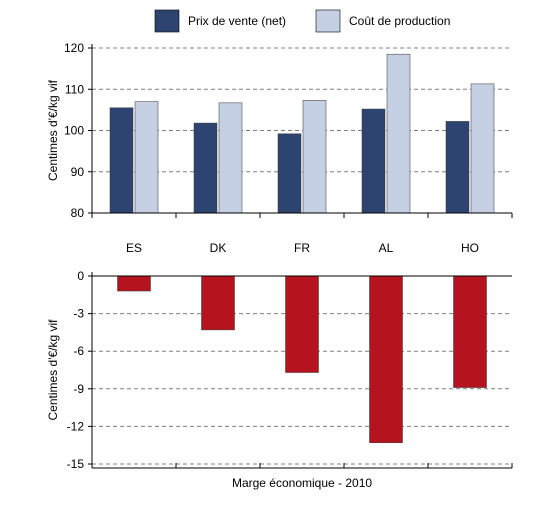 The width and height of the screenshot is (550, 505). I want to click on category-label-dk: DK, so click(218, 248).